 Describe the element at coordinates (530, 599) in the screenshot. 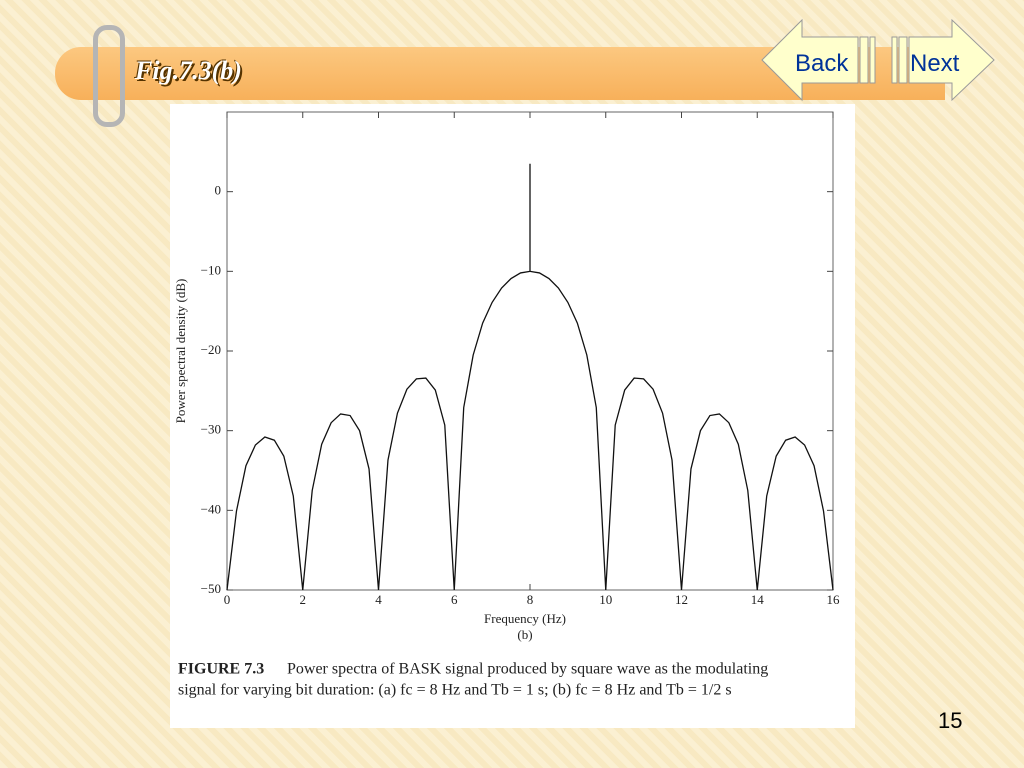

I see `x-tick-label: 8` at that location.